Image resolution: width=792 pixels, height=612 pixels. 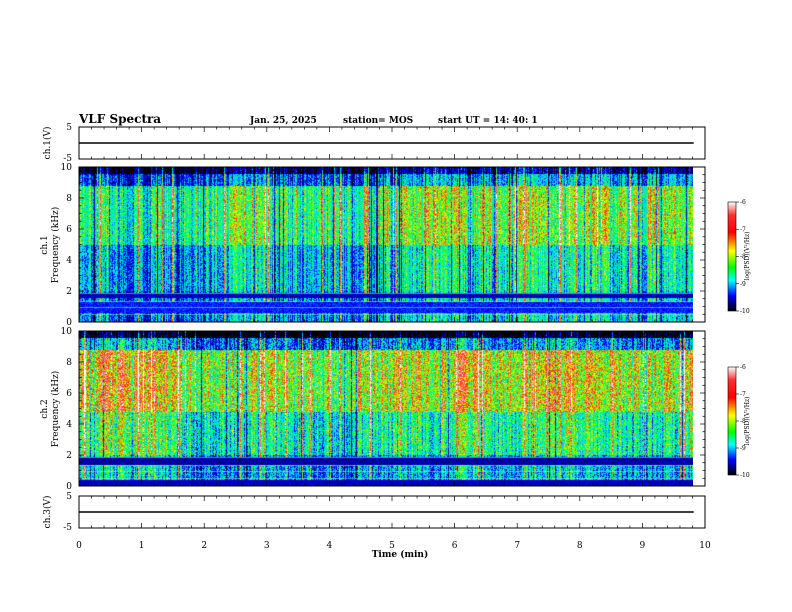 I want to click on date-label: Jan. 25, 2025, so click(x=283, y=121).